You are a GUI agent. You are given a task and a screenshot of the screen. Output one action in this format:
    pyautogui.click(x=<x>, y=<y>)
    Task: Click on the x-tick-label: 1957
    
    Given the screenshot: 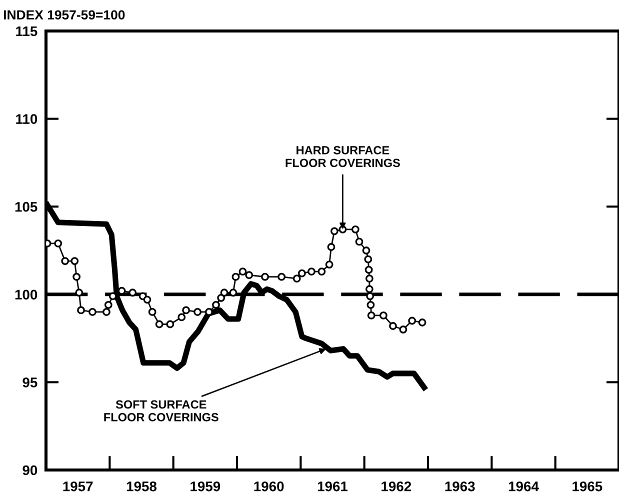 What is the action you would take?
    pyautogui.click(x=78, y=486)
    